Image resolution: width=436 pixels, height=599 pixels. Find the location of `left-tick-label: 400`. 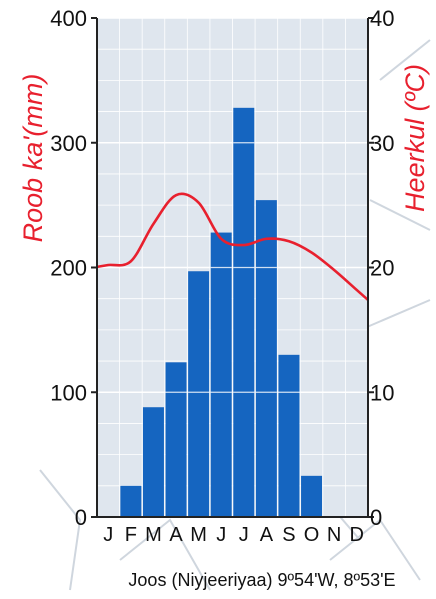

left-tick-label: 400 is located at coordinates (68, 18).